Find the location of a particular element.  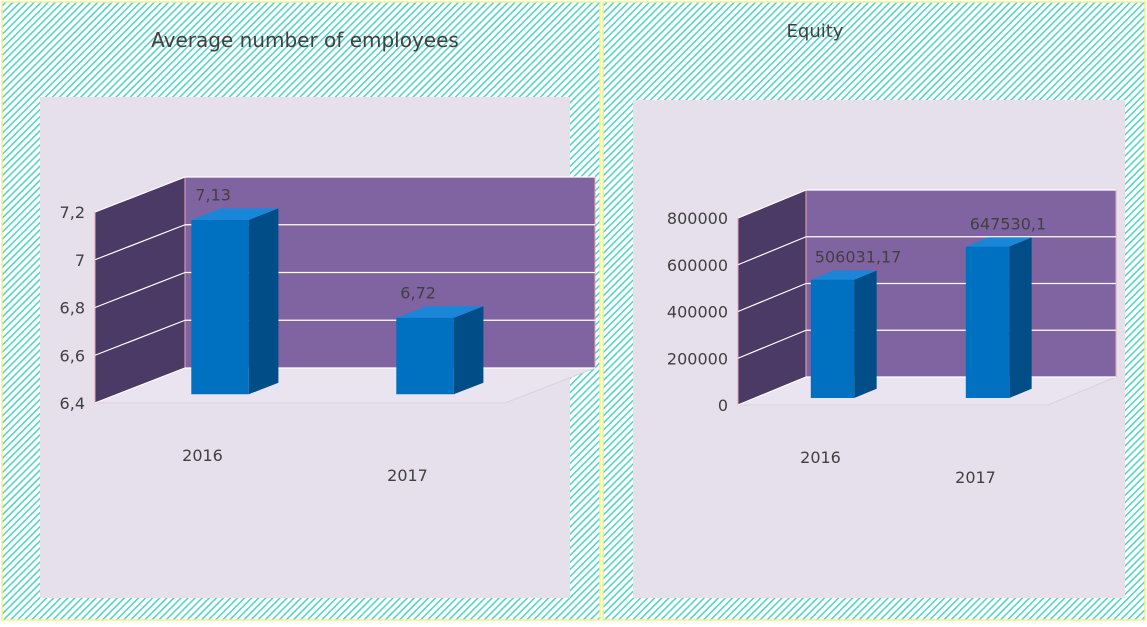

y-tick-label: 6,4 is located at coordinates (72, 403).